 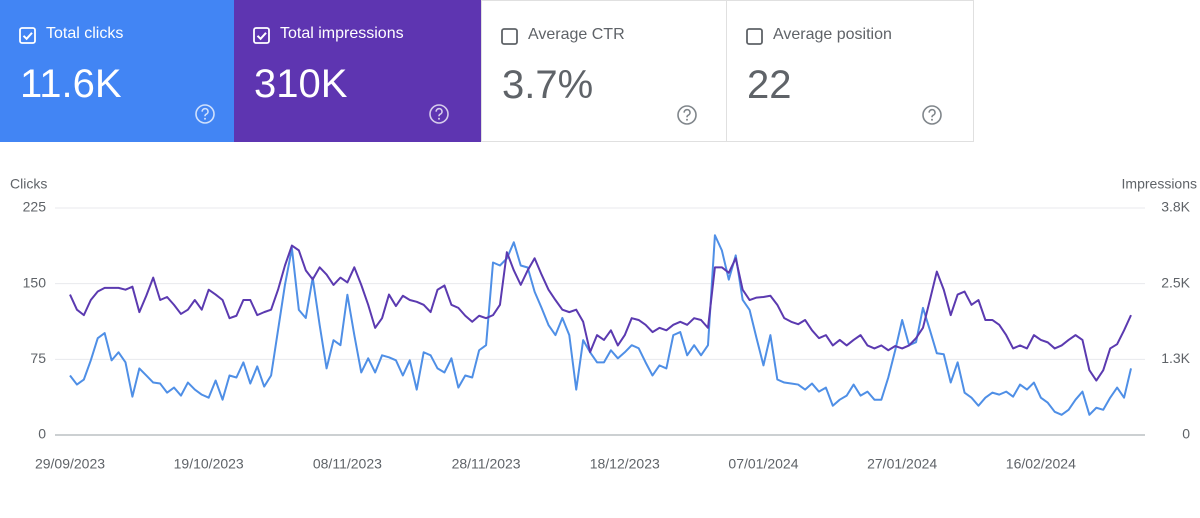 What do you see at coordinates (35, 207) in the screenshot?
I see `y-tick-label: 225` at bounding box center [35, 207].